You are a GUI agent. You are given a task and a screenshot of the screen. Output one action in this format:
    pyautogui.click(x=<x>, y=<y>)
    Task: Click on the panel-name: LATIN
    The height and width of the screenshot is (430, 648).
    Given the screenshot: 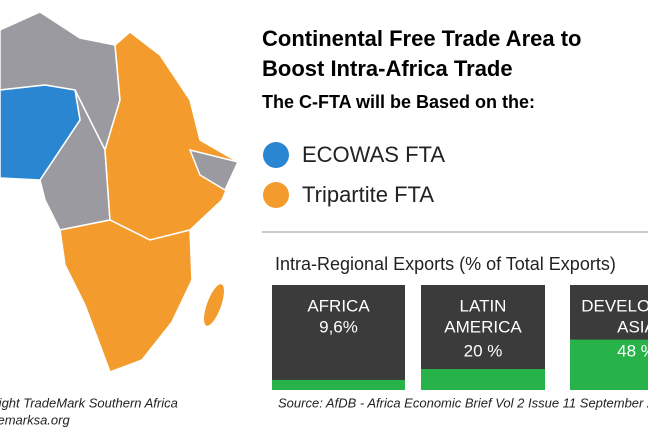 What is the action you would take?
    pyautogui.click(x=483, y=305)
    